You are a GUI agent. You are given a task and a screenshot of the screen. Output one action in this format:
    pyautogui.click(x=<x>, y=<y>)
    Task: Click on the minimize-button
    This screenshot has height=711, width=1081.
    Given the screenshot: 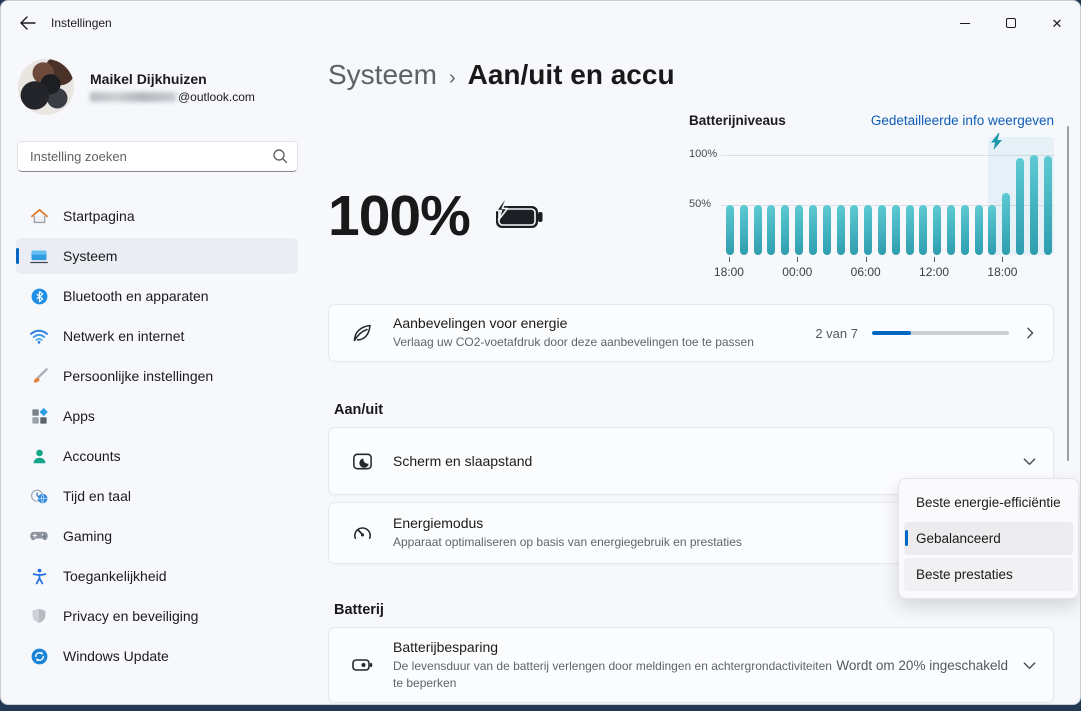 What is the action you would take?
    pyautogui.click(x=965, y=23)
    